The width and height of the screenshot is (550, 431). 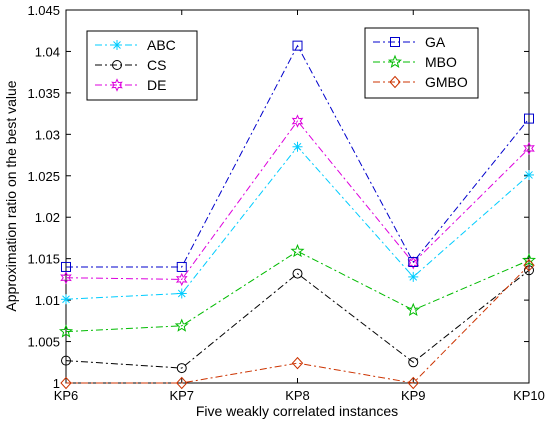 What do you see at coordinates (156, 85) in the screenshot?
I see `legend-label-de: DE` at bounding box center [156, 85].